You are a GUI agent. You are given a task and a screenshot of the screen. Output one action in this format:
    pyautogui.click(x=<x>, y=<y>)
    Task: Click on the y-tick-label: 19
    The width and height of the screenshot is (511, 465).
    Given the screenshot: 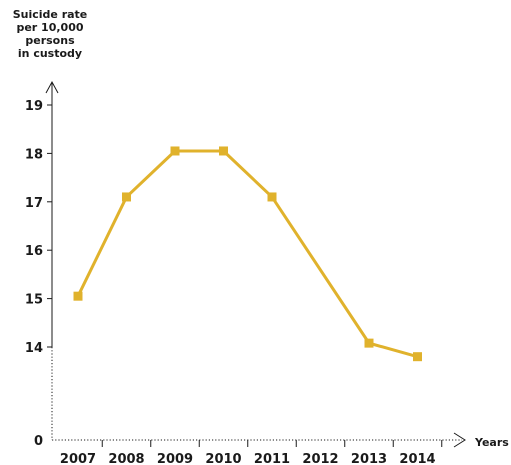 What is the action you would take?
    pyautogui.click(x=34, y=106)
    